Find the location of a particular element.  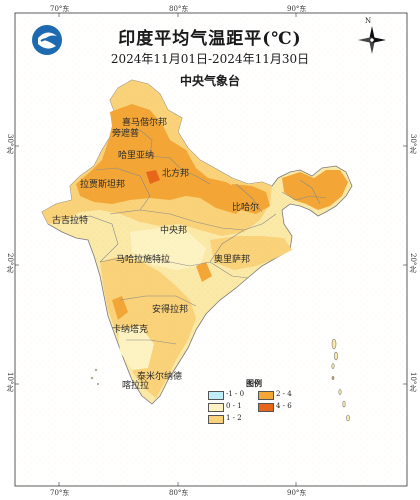

lon-tick-90-top: 90°东 is located at coordinates (297, 9).